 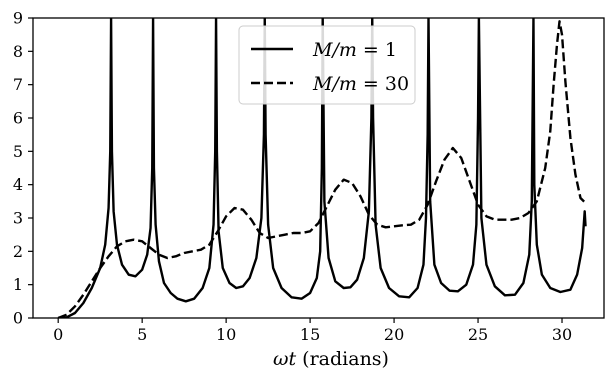 What do you see at coordinates (23, 168) in the screenshot?
I see `y-axis-ticks: 0 1 2 3 4 5 6 7 8 9` at bounding box center [23, 168].